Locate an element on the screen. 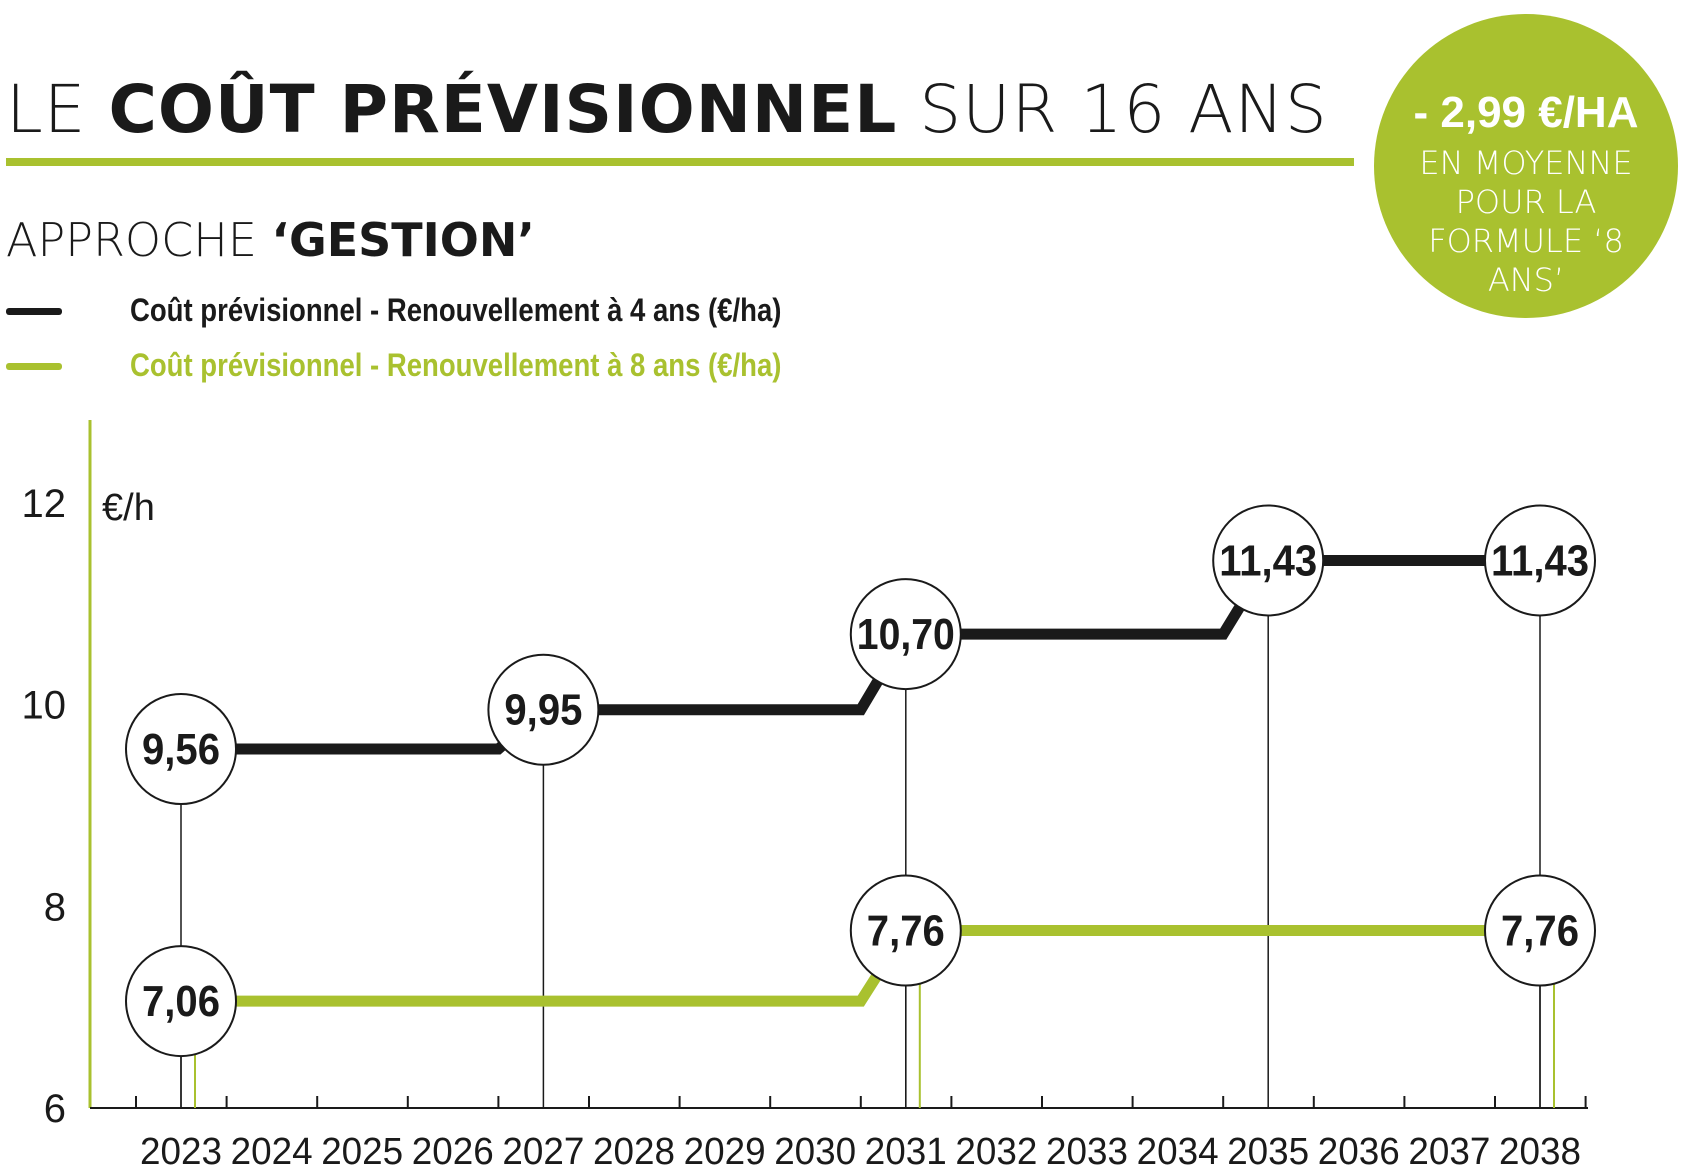 The height and width of the screenshot is (1174, 1698). x-tick-label: 2034 is located at coordinates (1178, 1152).